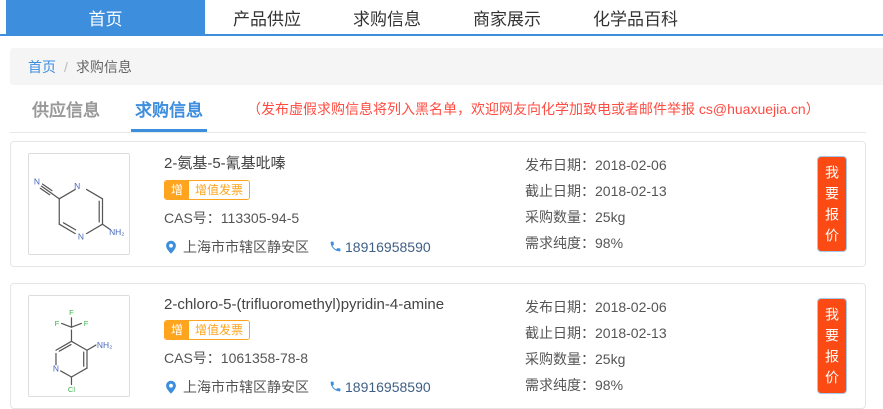 This screenshot has height=409, width=883. Describe the element at coordinates (267, 19) in the screenshot. I see `nav-tab-product-supply: 产品供应` at that location.